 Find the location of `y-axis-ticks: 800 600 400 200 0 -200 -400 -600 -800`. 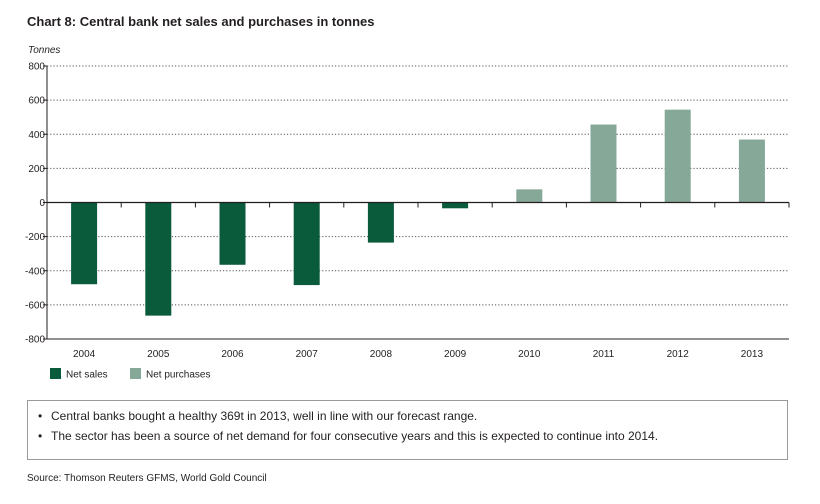

y-axis-ticks: 800 600 400 200 0 -200 -400 -600 -800 is located at coordinates (36, 204).